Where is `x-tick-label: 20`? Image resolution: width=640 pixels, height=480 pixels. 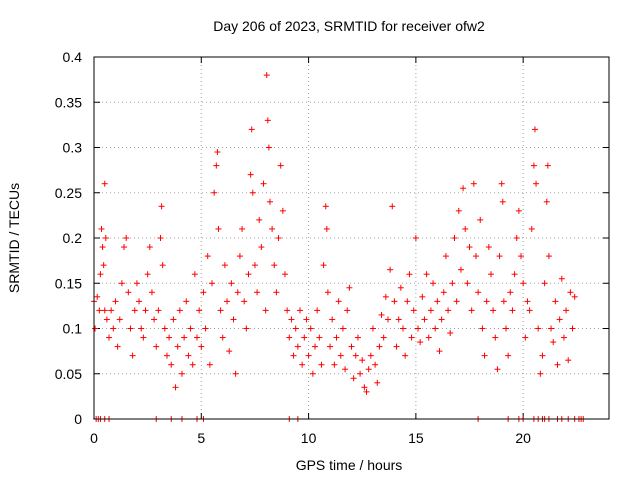
x-tick-label: 20 is located at coordinates (523, 438).